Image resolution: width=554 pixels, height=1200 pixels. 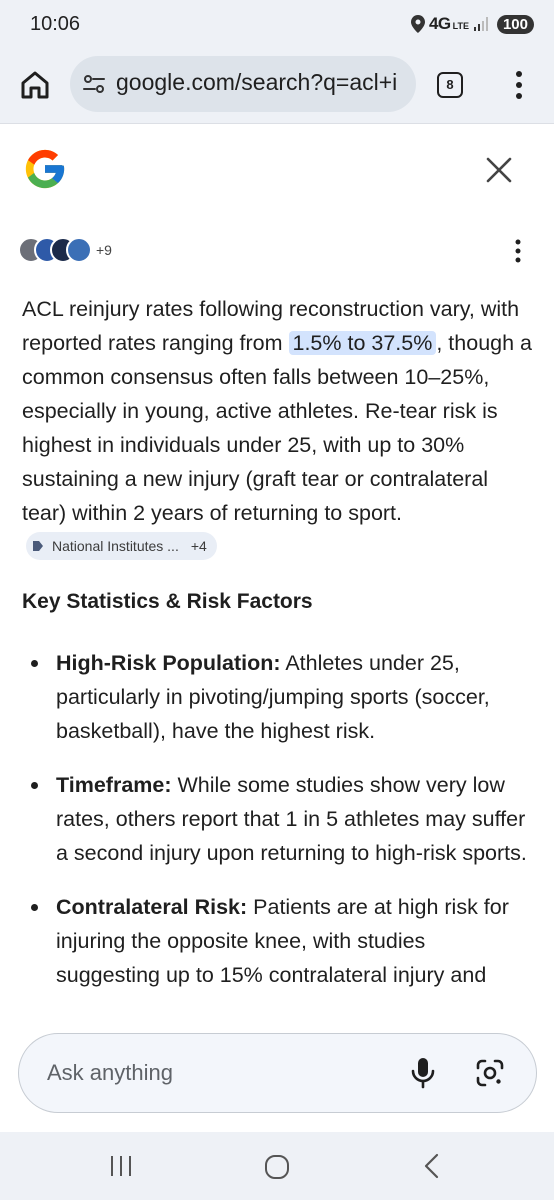 I want to click on system-home-button, so click(x=277, y=1167).